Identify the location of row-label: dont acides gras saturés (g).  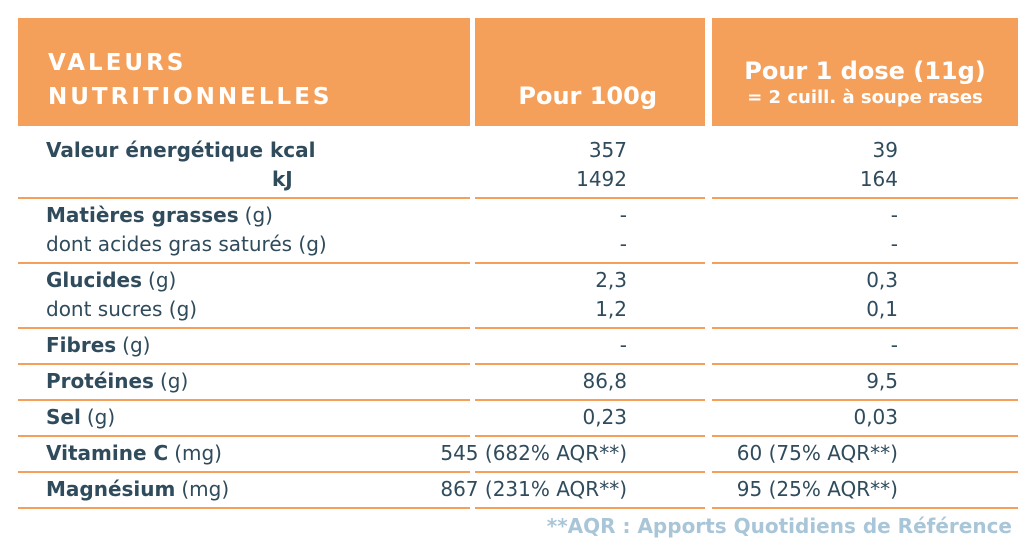
(186, 244).